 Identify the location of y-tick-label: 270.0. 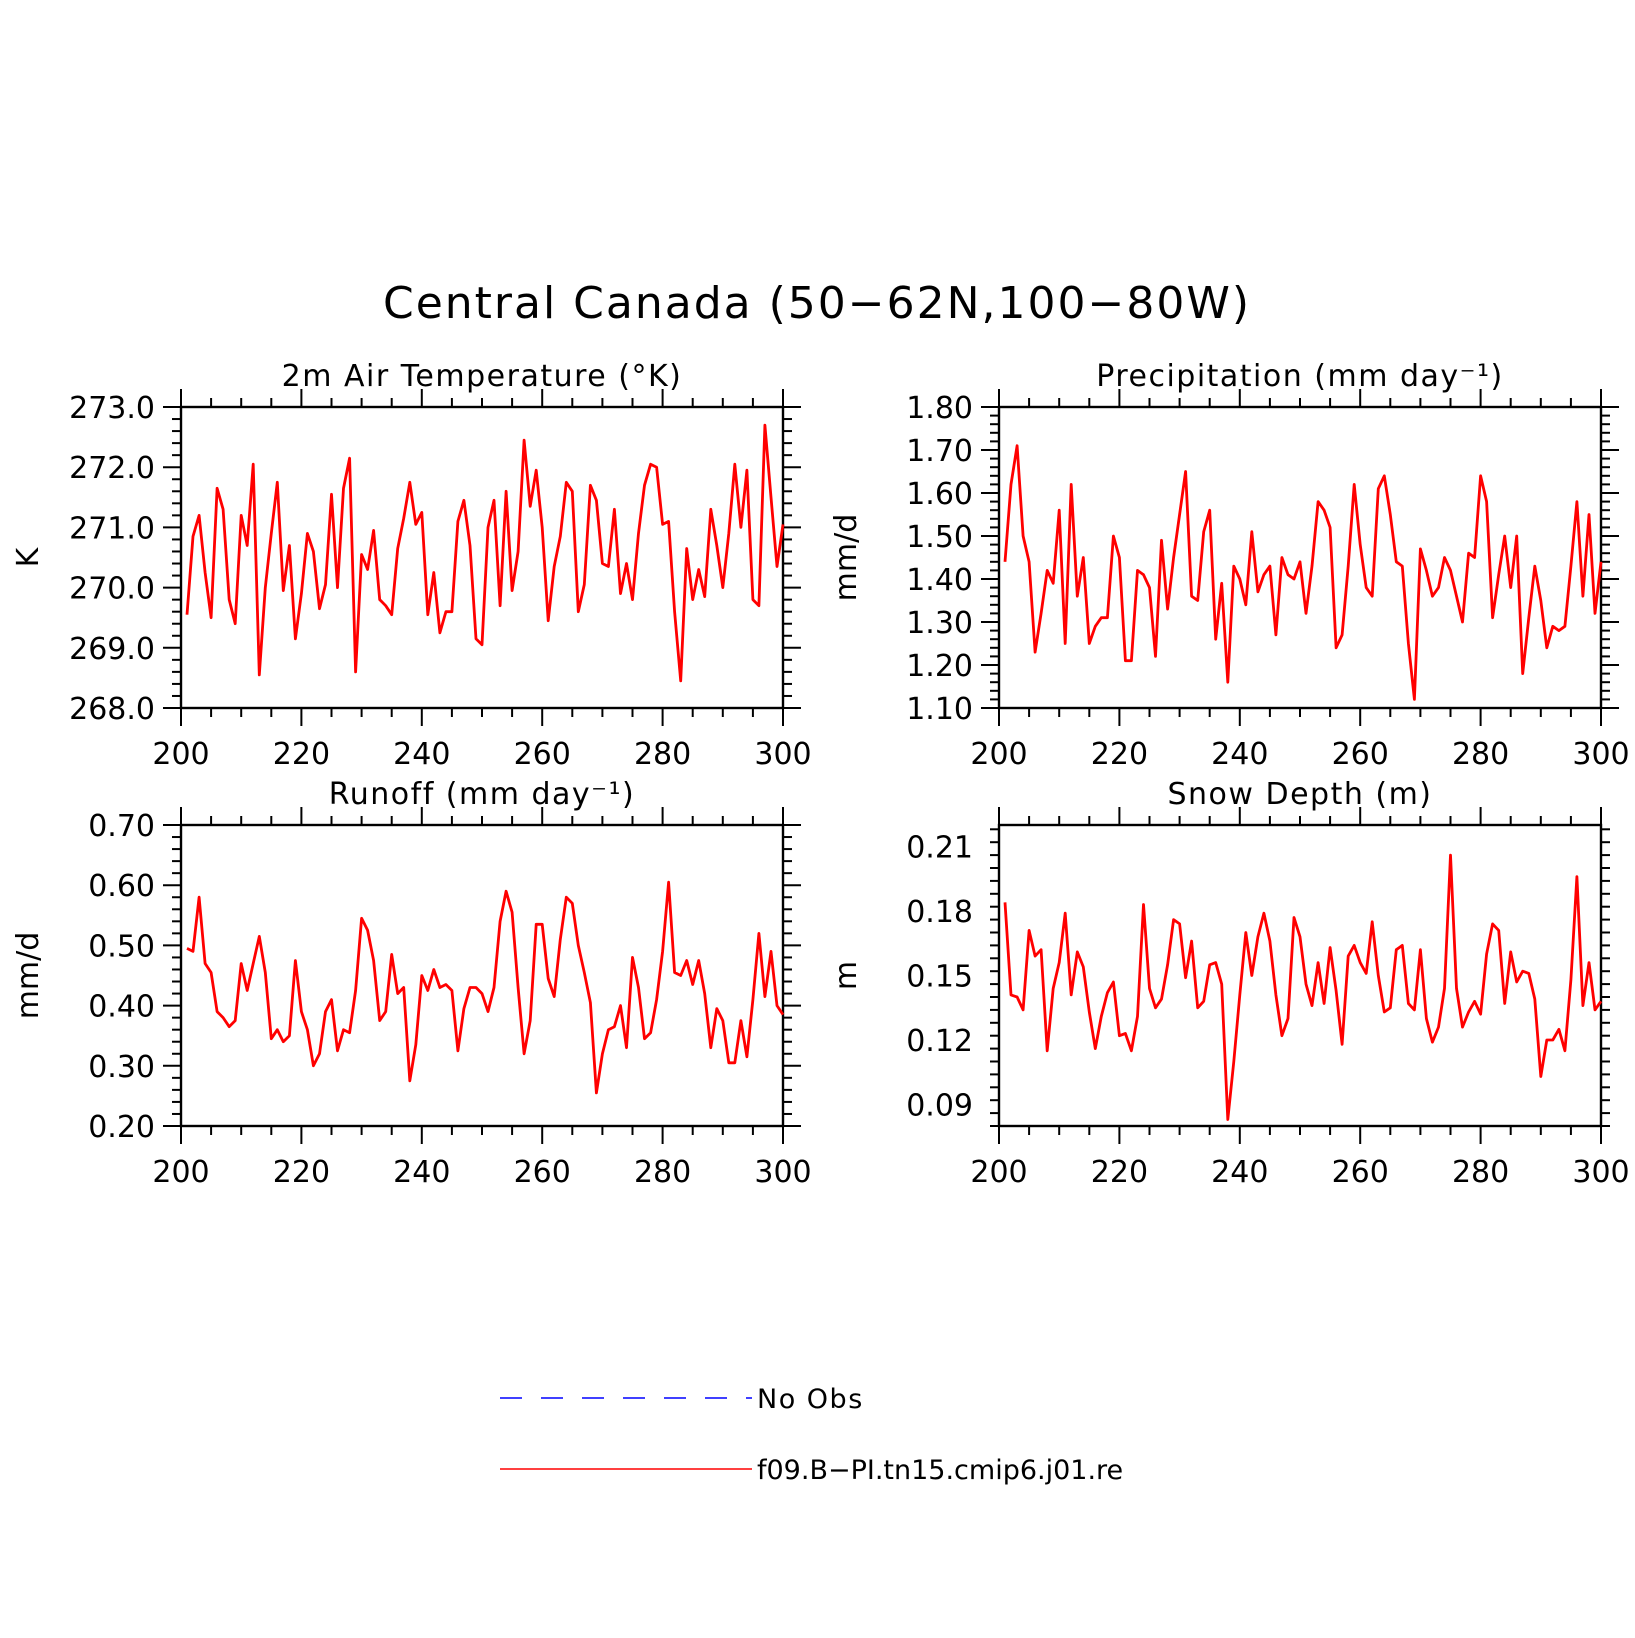
(112, 589).